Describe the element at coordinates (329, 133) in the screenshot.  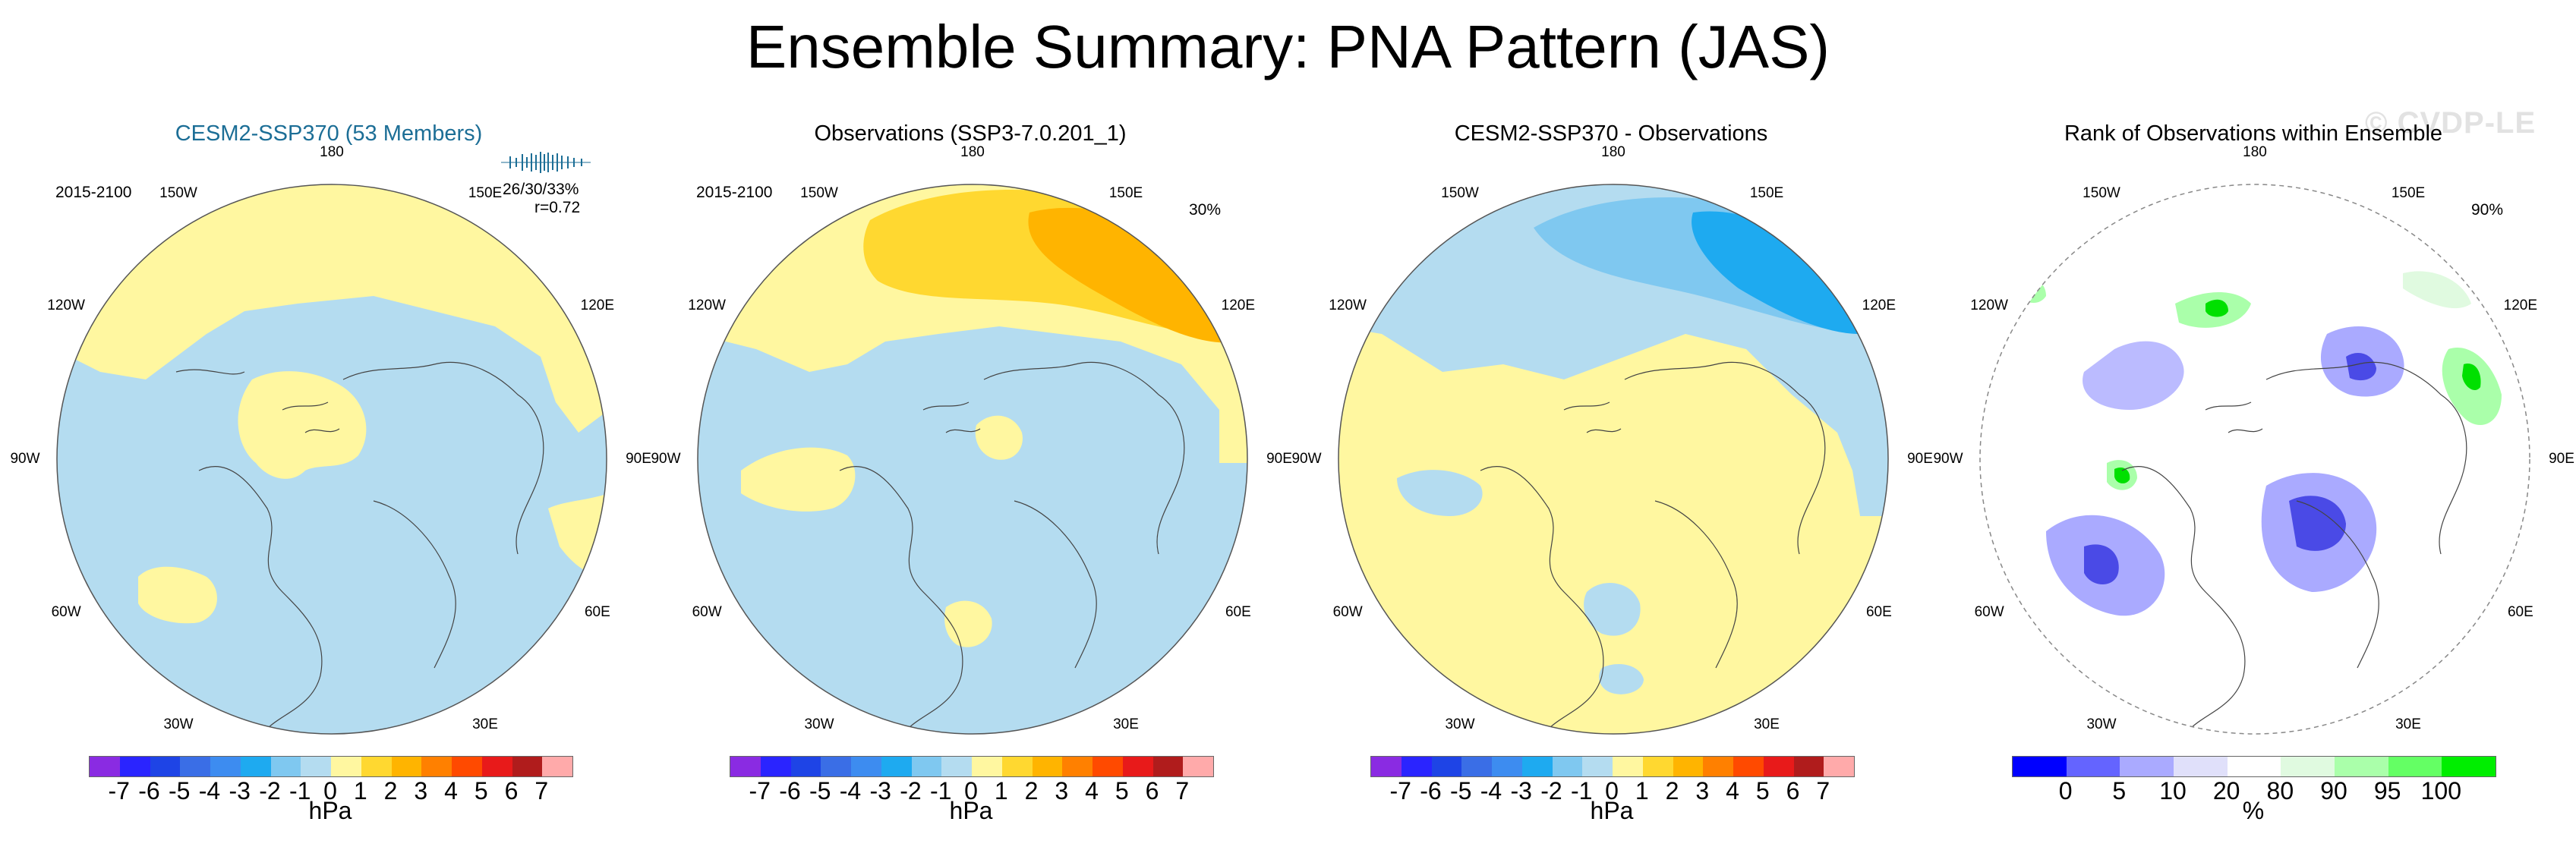
I see `panel-1-title: CESM2-SSP370 (53 Members)` at that location.